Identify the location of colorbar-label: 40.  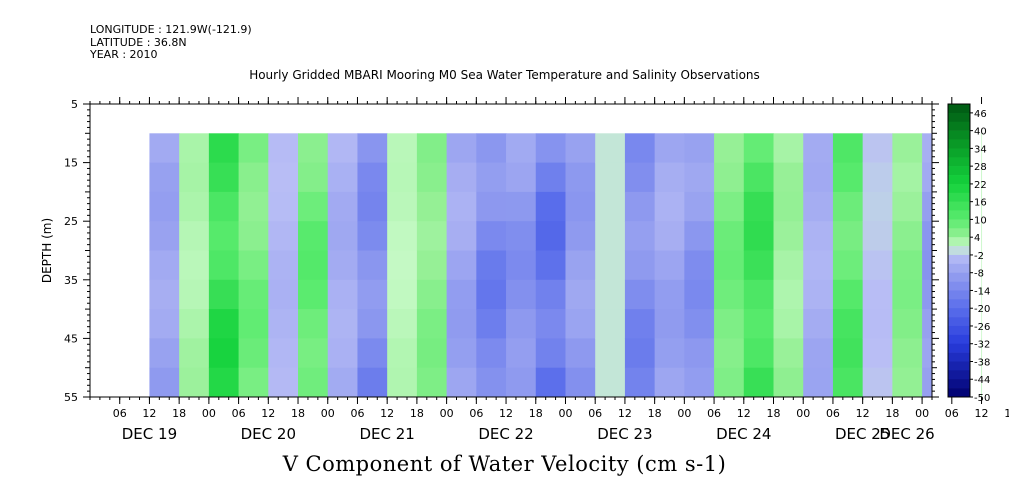
(980, 132).